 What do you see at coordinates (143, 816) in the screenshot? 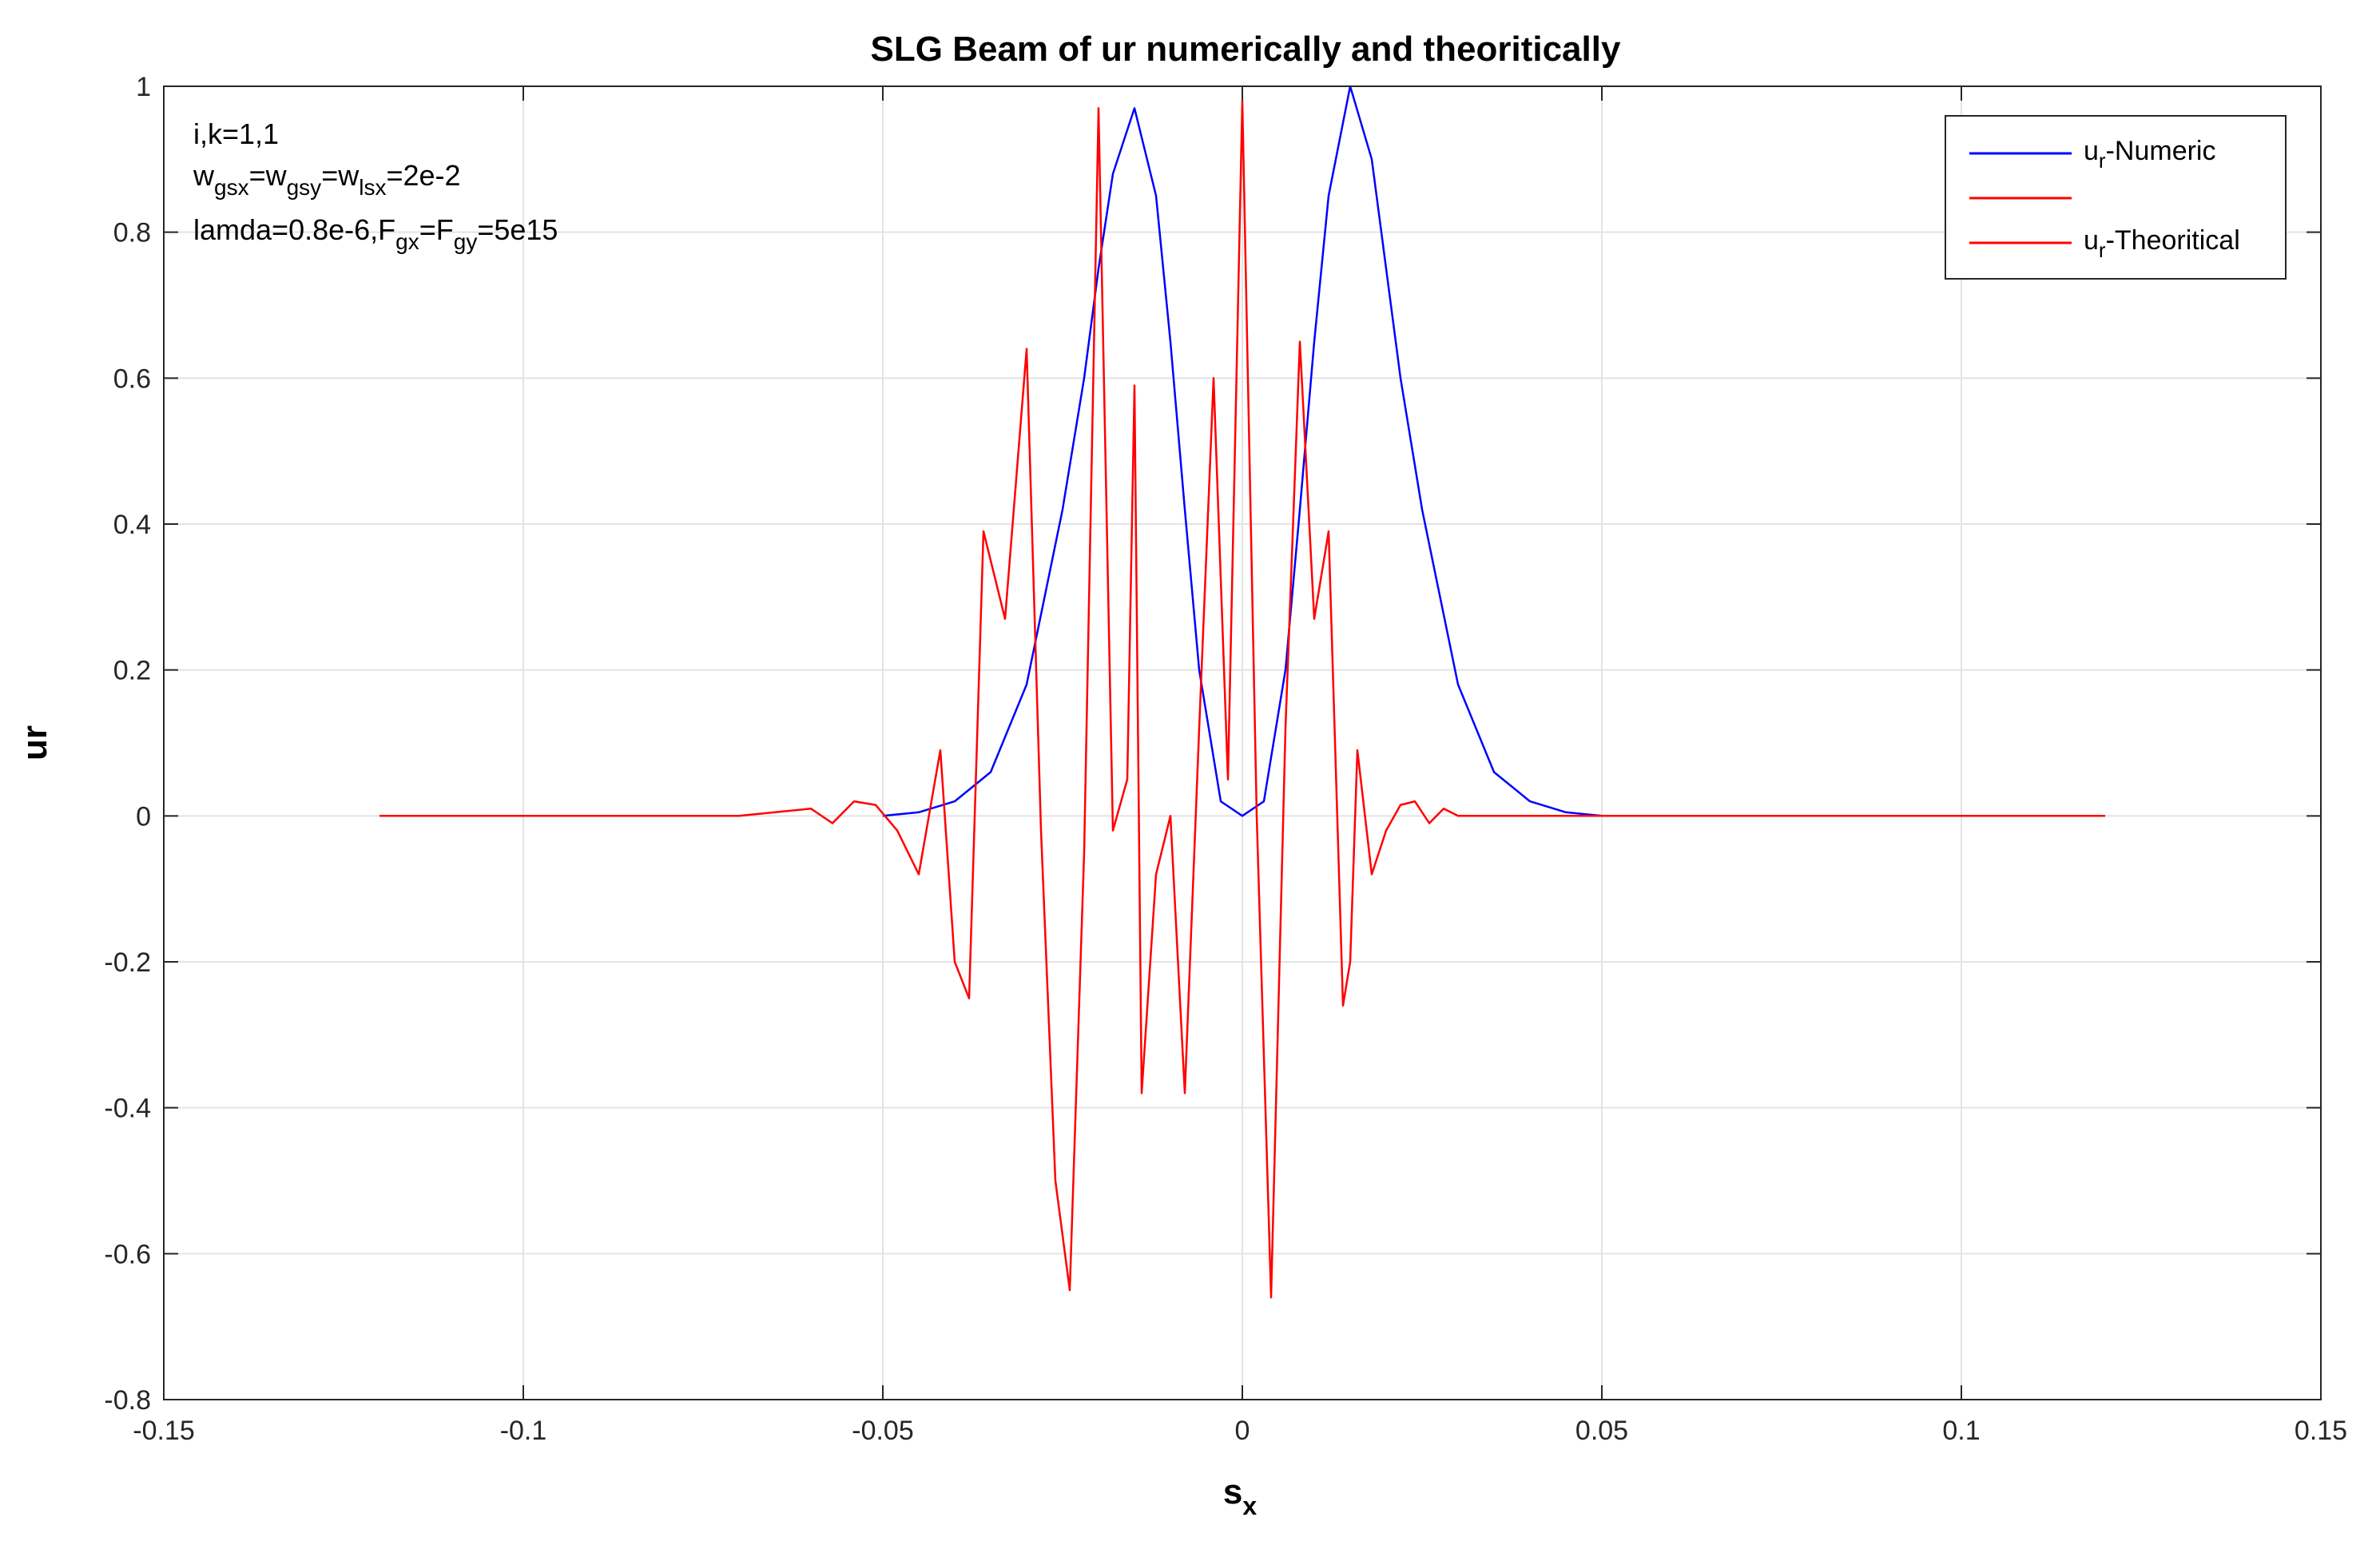
I see `y-tick-label: 0` at bounding box center [143, 816].